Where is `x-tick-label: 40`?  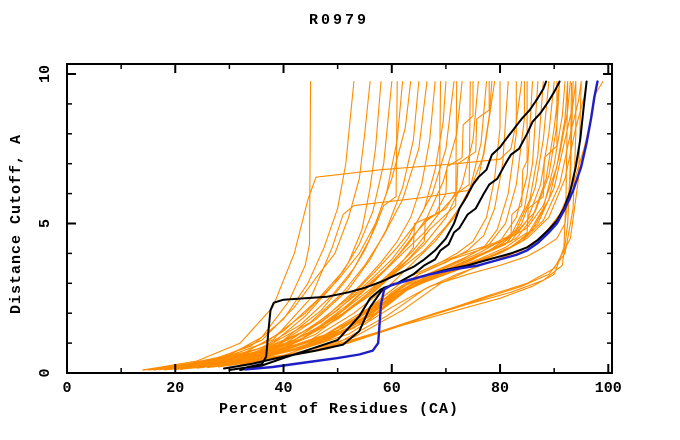
x-tick-label: 40 is located at coordinates (284, 388).